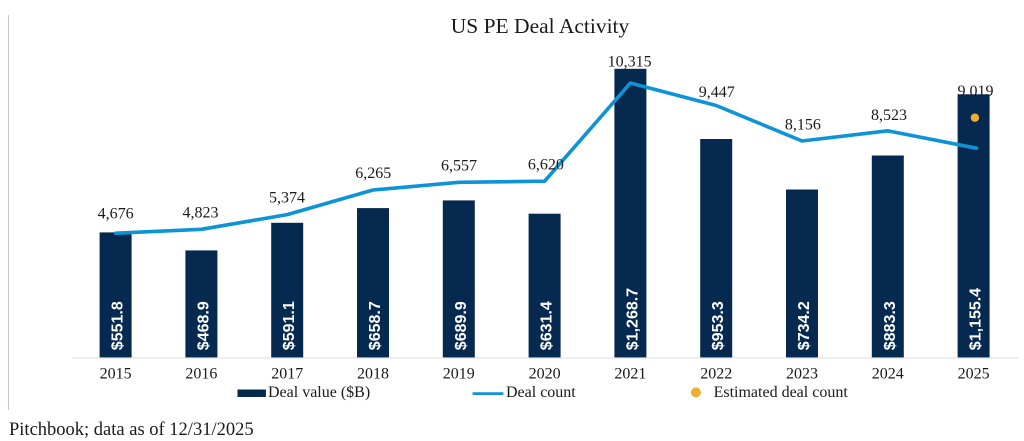 The width and height of the screenshot is (1024, 441). Describe the element at coordinates (116, 214) in the screenshot. I see `svg-text: 4,676` at that location.